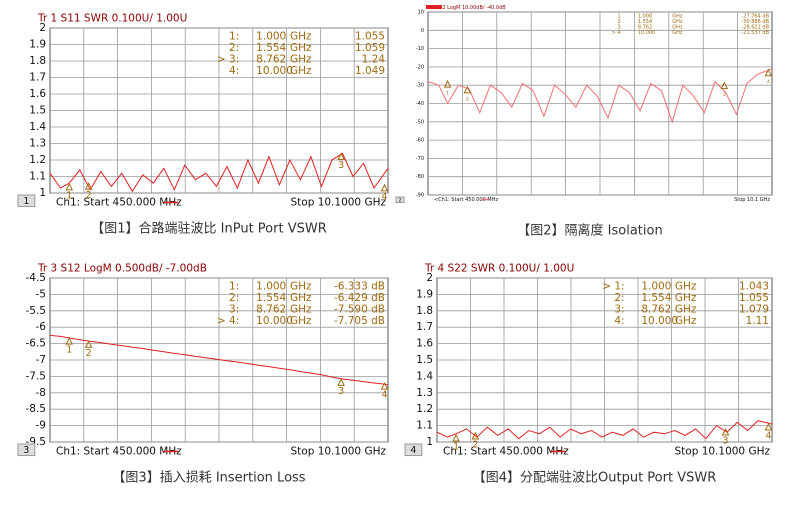  Describe the element at coordinates (420, 67) in the screenshot. I see `y-tick-label: -20` at that location.